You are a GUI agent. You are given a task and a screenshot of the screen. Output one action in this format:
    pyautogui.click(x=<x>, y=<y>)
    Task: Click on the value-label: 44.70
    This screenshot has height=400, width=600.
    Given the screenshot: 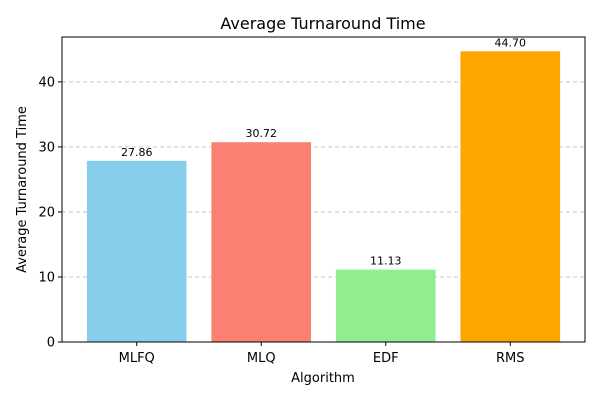 What is the action you would take?
    pyautogui.click(x=511, y=42)
    